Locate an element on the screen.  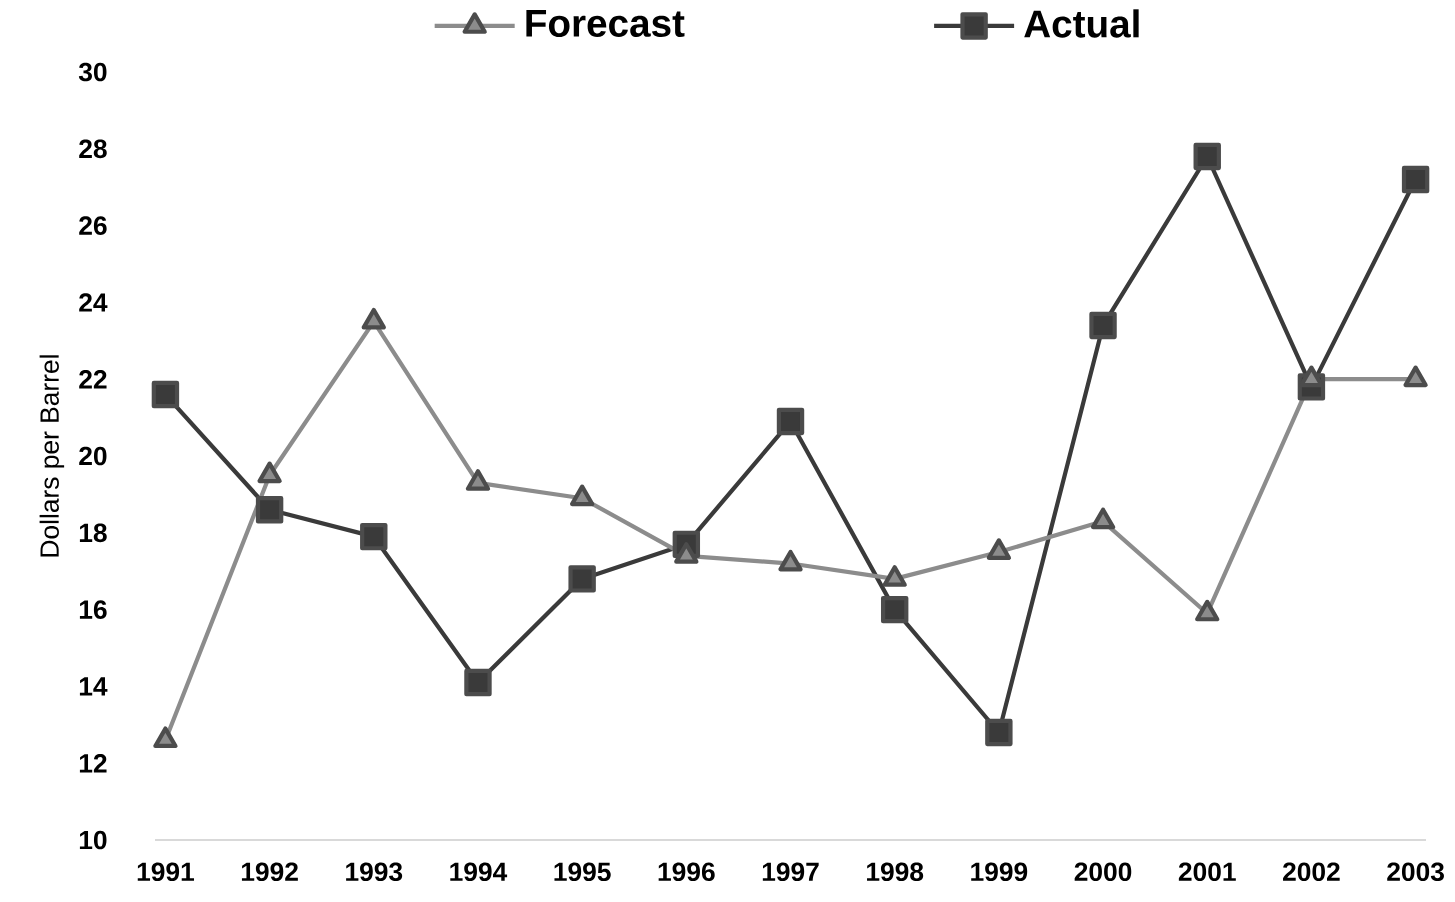
y-tick-label: 12 is located at coordinates (93, 763).